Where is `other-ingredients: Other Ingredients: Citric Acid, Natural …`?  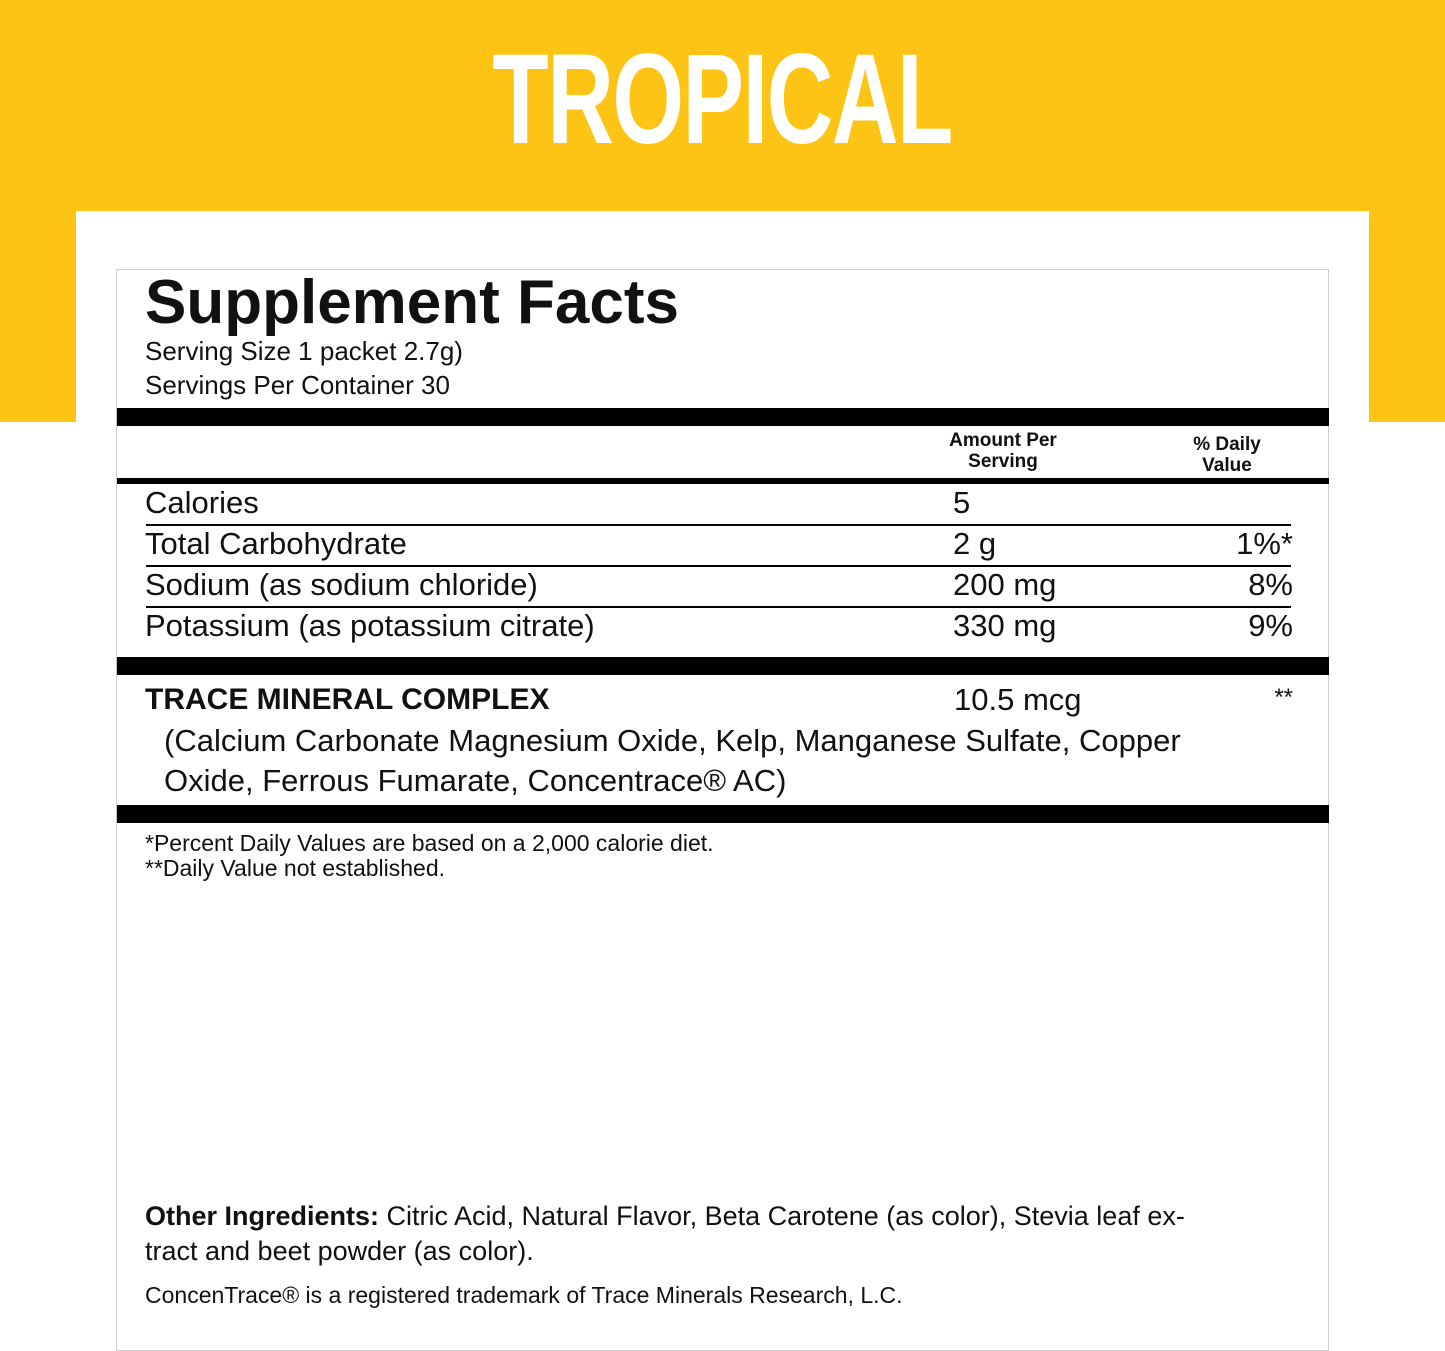
other-ingredients: Other Ingredients: Citric Acid, Natural … is located at coordinates (665, 1216).